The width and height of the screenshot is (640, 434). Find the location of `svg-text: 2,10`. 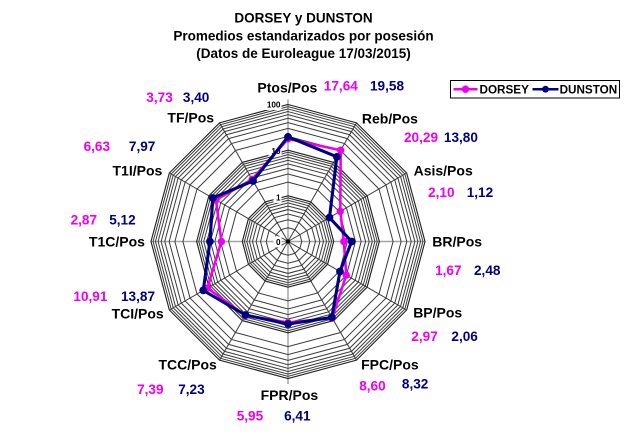

svg-text: 2,10 is located at coordinates (441, 192).